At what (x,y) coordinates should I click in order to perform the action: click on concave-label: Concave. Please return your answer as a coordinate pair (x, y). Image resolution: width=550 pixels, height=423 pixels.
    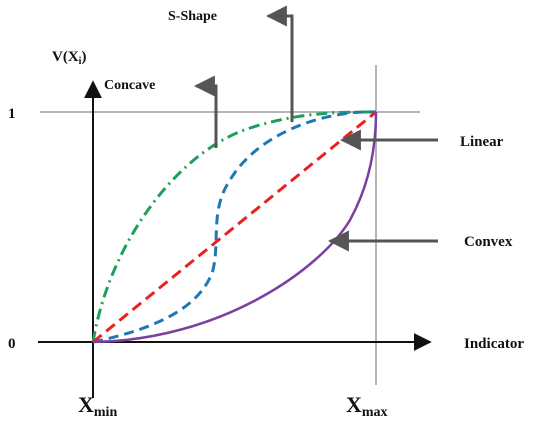
    Looking at the image, I should click on (129, 85).